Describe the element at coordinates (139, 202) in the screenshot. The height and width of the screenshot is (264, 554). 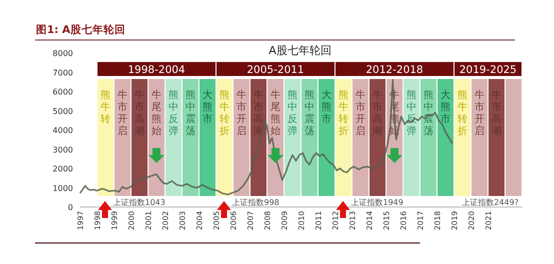
I see `annotation: 上证指数1043` at that location.